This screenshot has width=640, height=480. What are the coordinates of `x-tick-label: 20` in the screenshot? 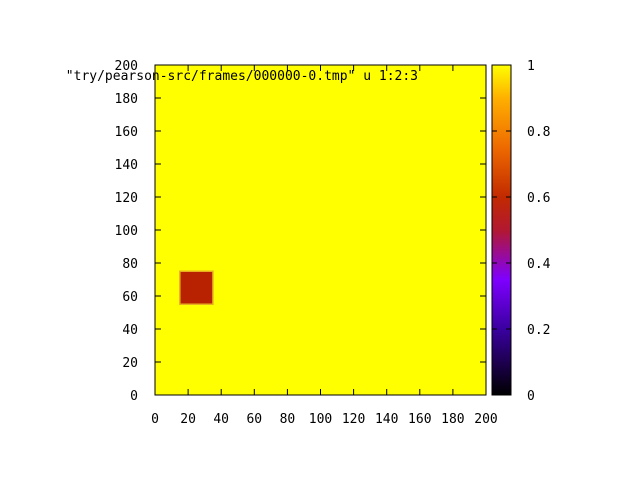 It's located at (188, 419).